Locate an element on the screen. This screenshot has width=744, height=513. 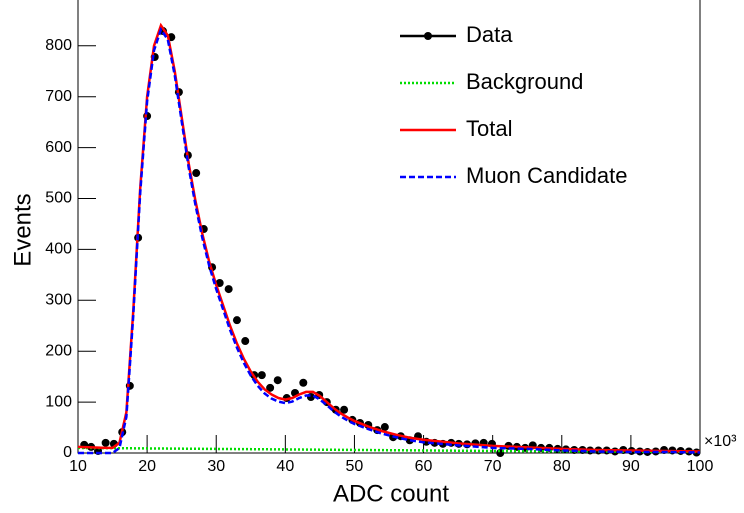
y-tick-label: 300 is located at coordinates (58, 300).